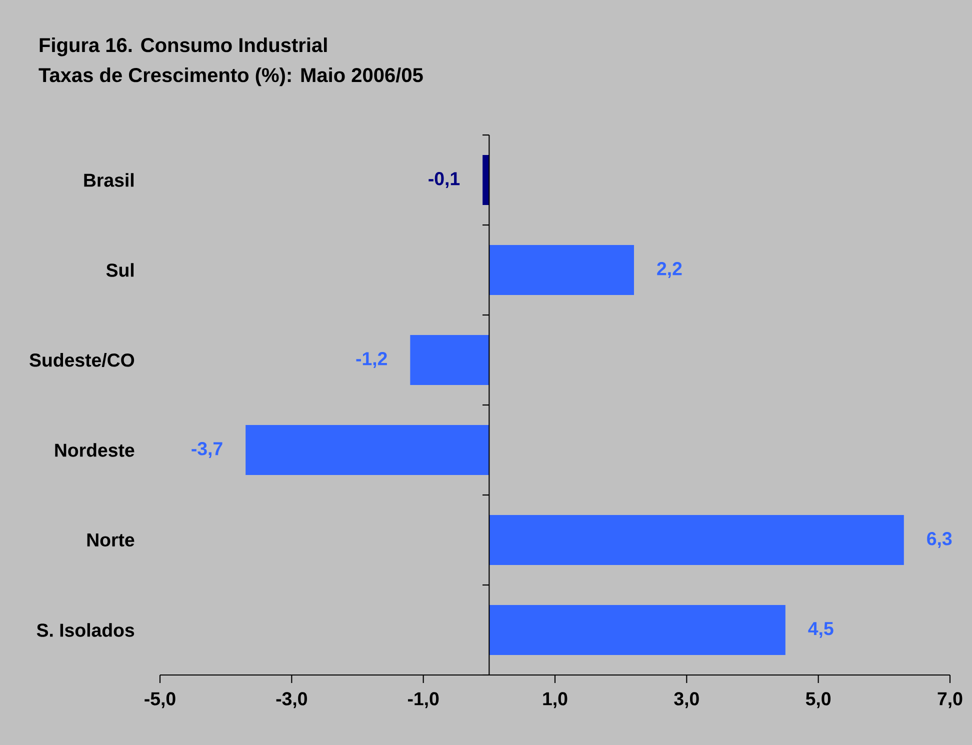  Describe the element at coordinates (82, 360) in the screenshot. I see `y-tick-label: Sudeste/CO` at that location.